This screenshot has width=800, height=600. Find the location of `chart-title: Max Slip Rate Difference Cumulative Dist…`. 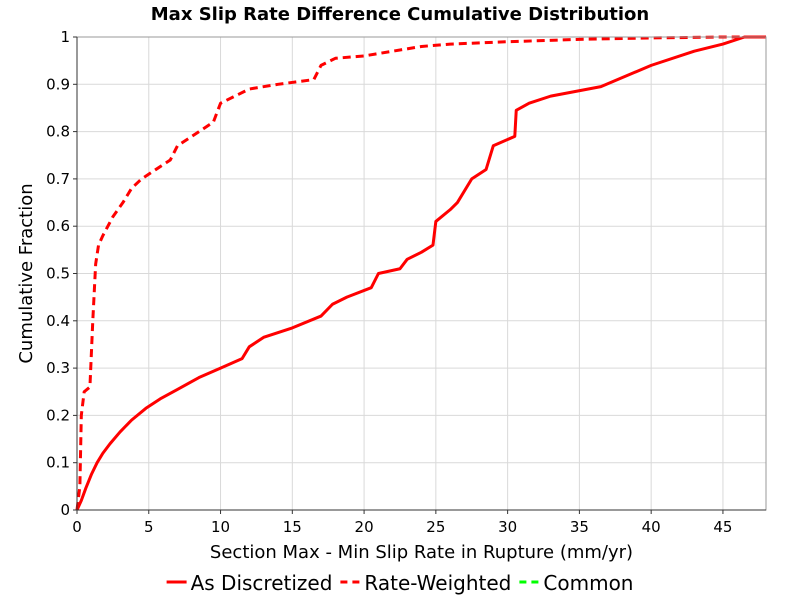

chart-title: Max Slip Rate Difference Cumulative Dist… is located at coordinates (400, 14).